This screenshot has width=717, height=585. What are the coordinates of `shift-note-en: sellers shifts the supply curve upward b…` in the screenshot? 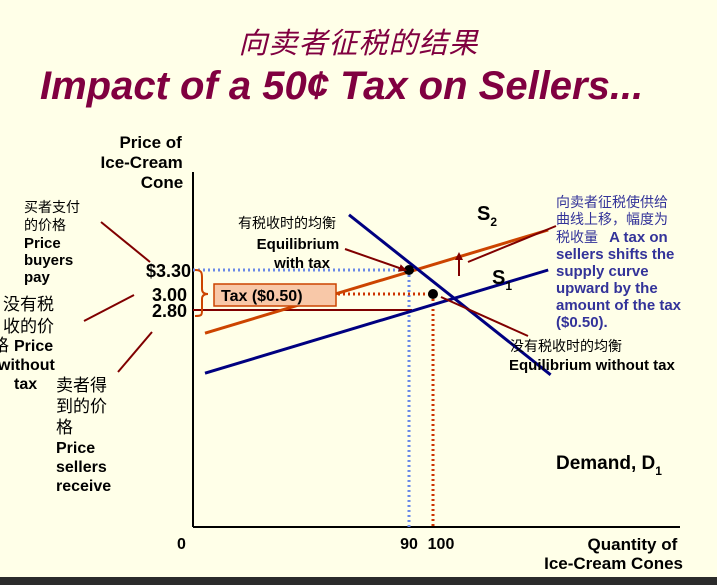 It's located at (620, 288).